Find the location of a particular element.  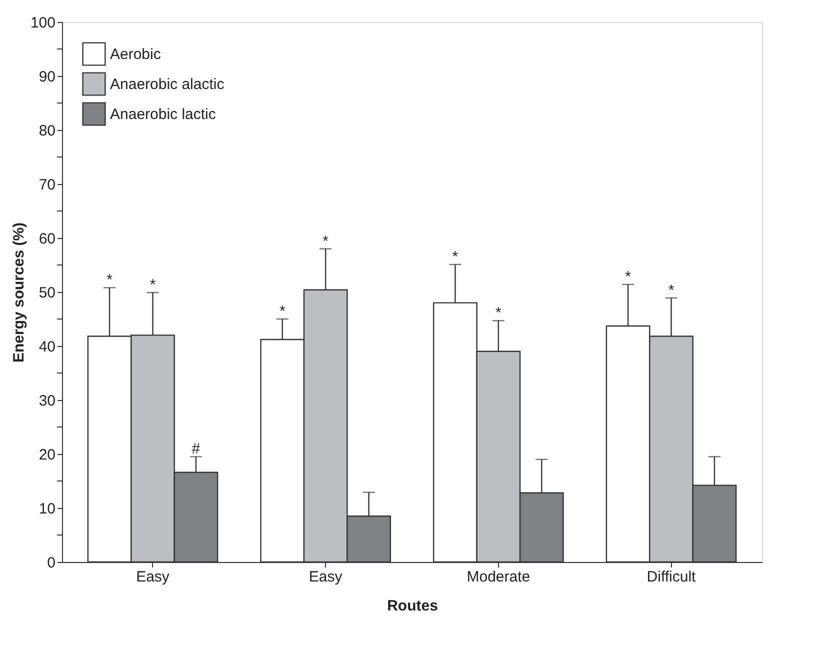

x-tick-label: Difficult is located at coordinates (671, 577).